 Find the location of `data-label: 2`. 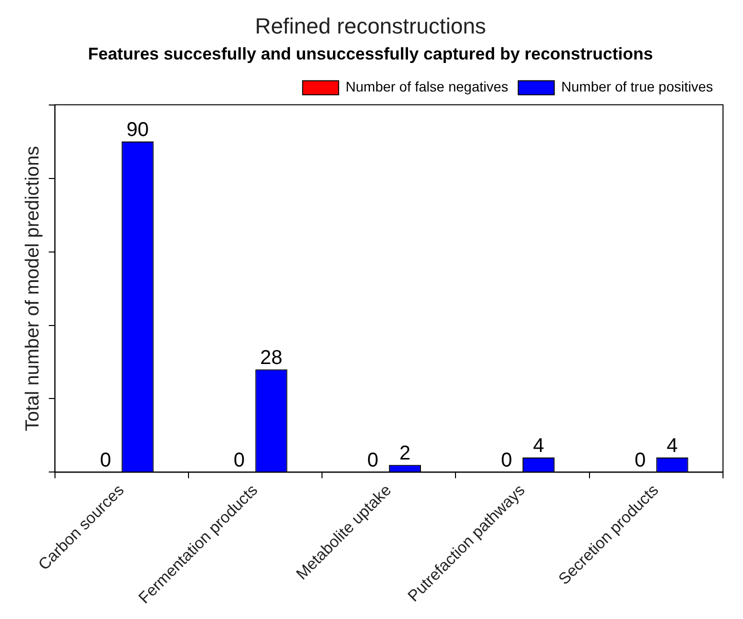

data-label: 2 is located at coordinates (404, 453).